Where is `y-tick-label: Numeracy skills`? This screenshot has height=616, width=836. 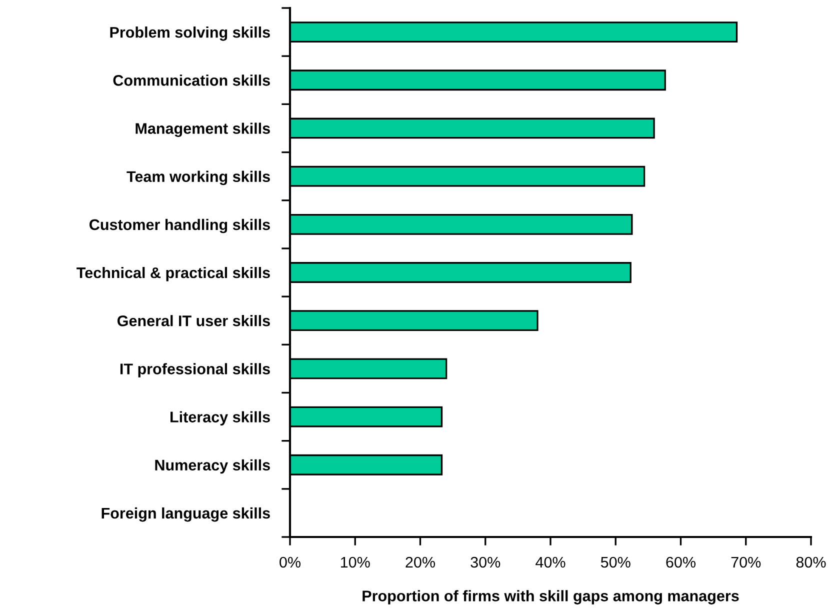 y-tick-label: Numeracy skills is located at coordinates (212, 466).